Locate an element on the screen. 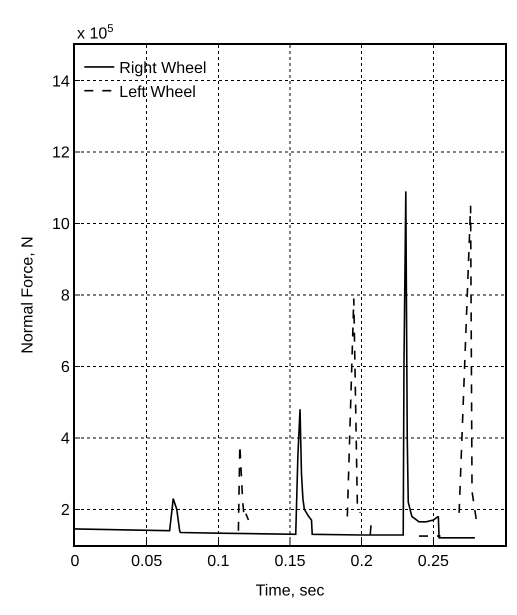 The image size is (517, 615). y-tick-label: 8 is located at coordinates (65, 296).